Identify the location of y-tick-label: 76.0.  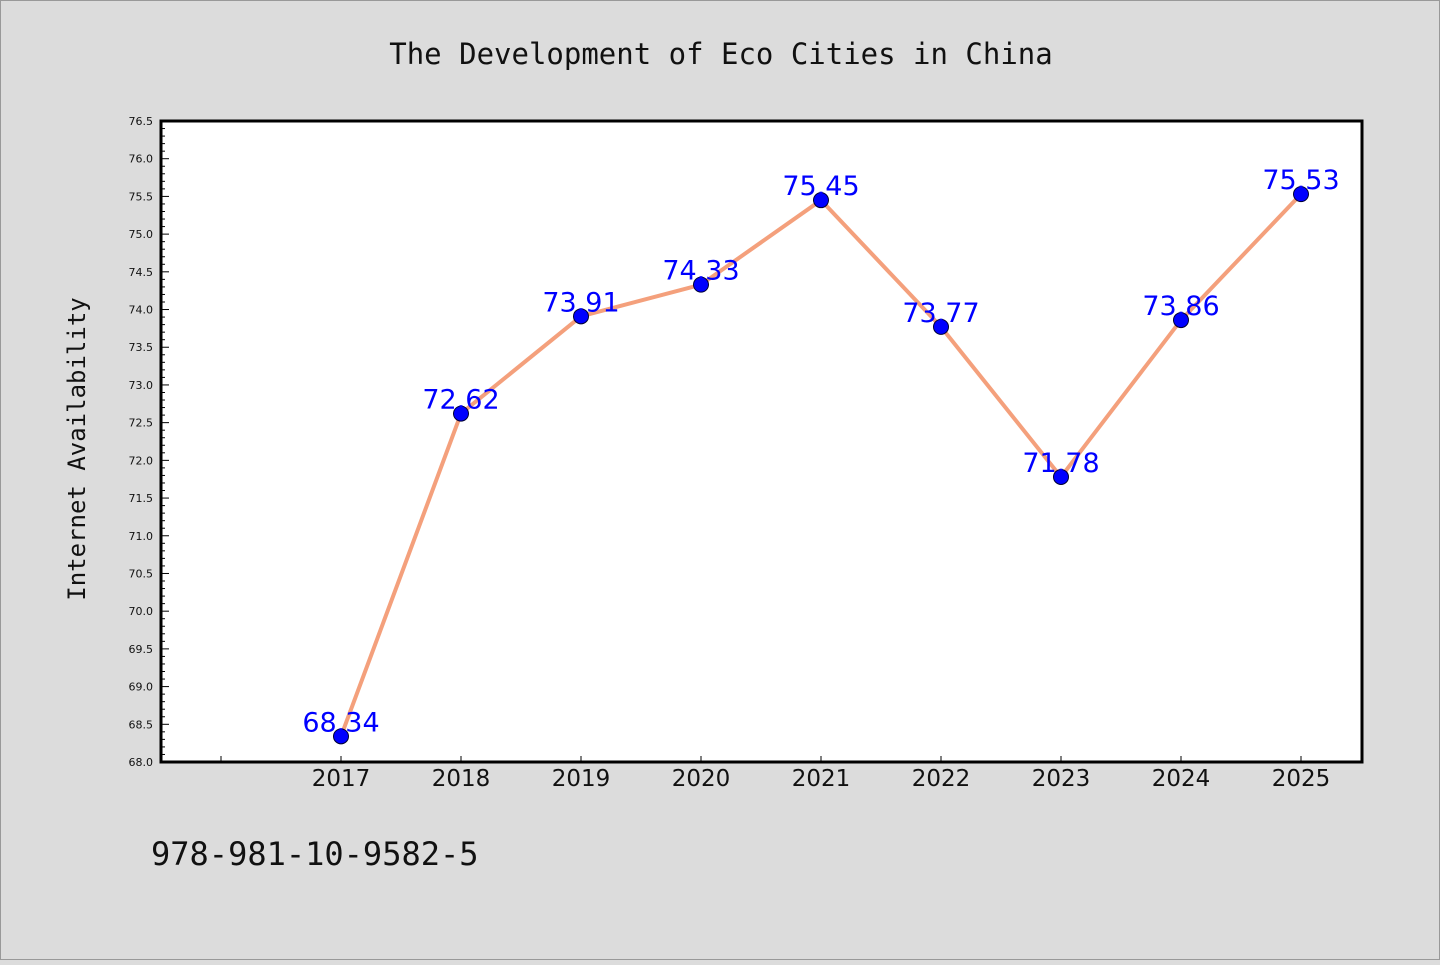
(141, 159).